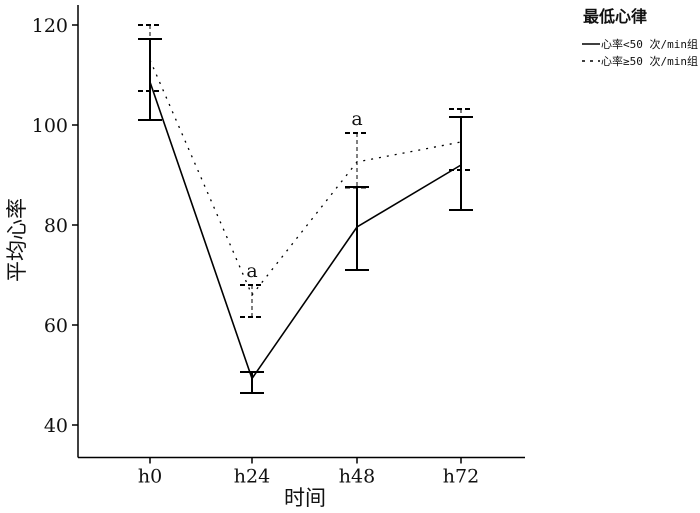  I want to click on x-tick-label: h0, so click(150, 477).